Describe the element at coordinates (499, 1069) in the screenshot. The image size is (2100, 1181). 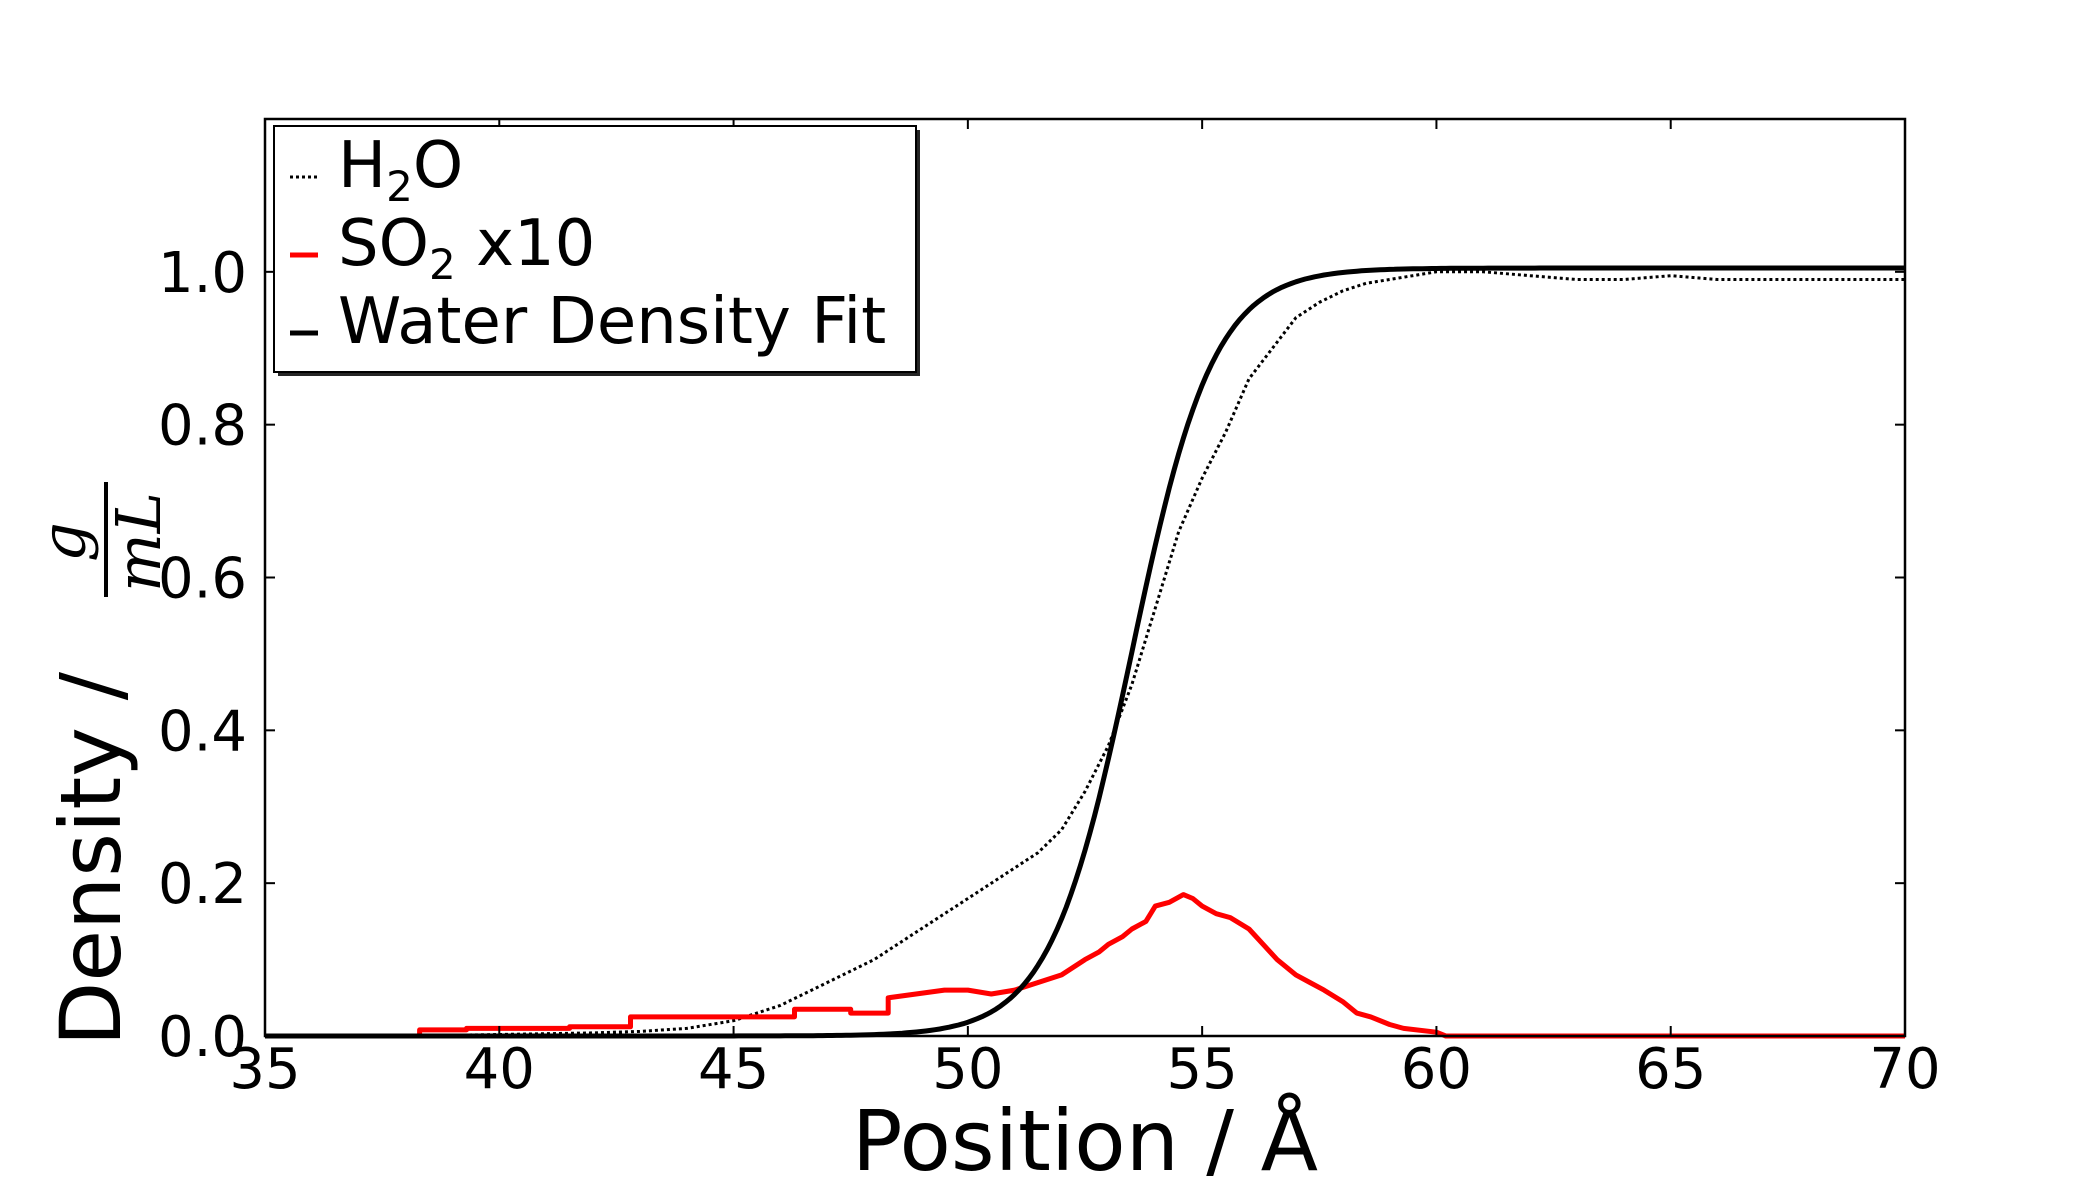
I see `x-tick-label: 40` at that location.